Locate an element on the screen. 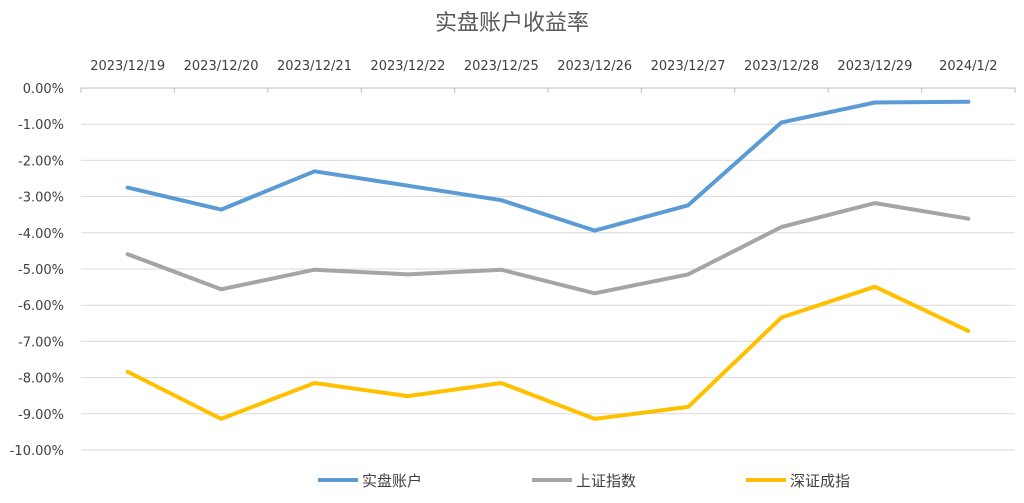  x-tick-label: 2023/12/22 is located at coordinates (407, 66).